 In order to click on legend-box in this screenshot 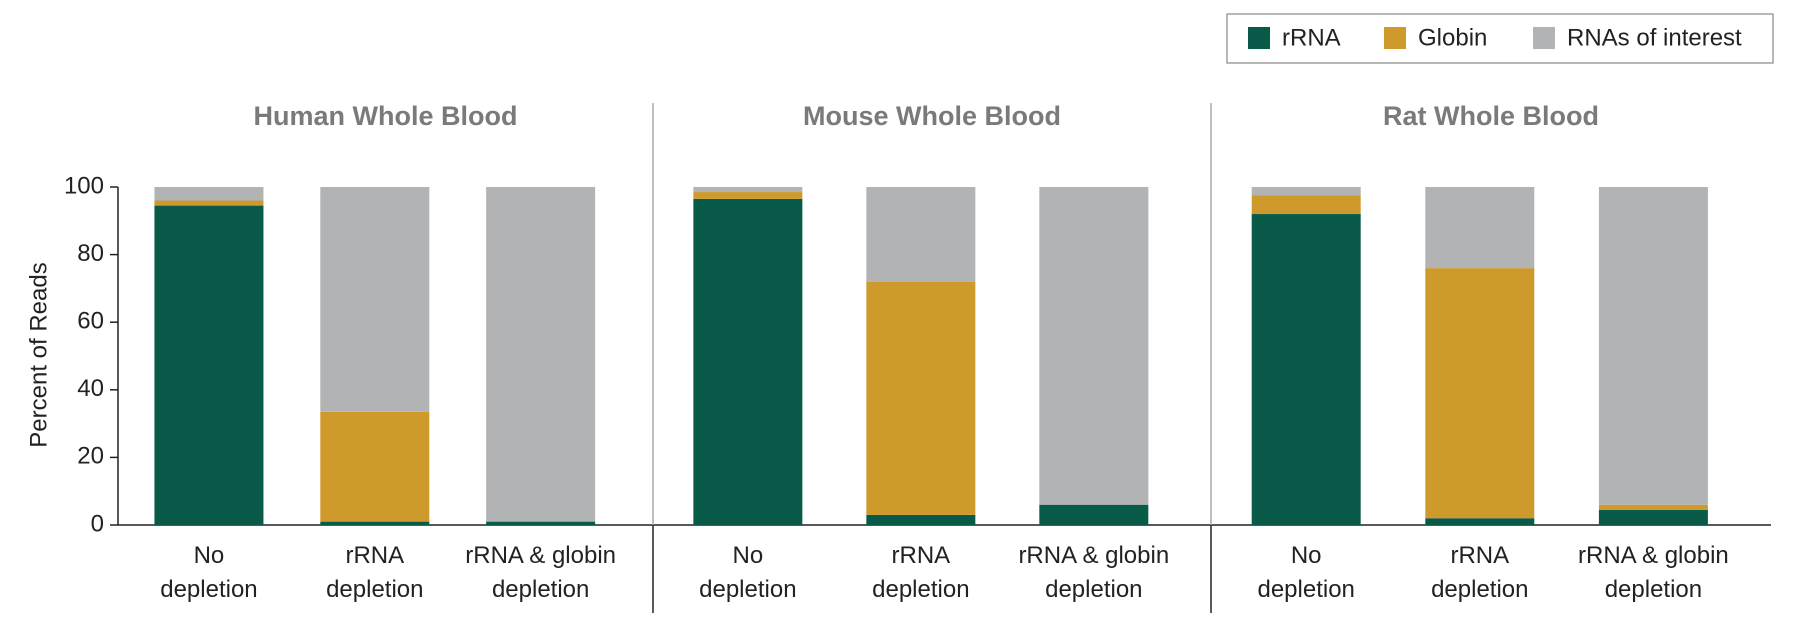, I will do `click(1500, 38)`.